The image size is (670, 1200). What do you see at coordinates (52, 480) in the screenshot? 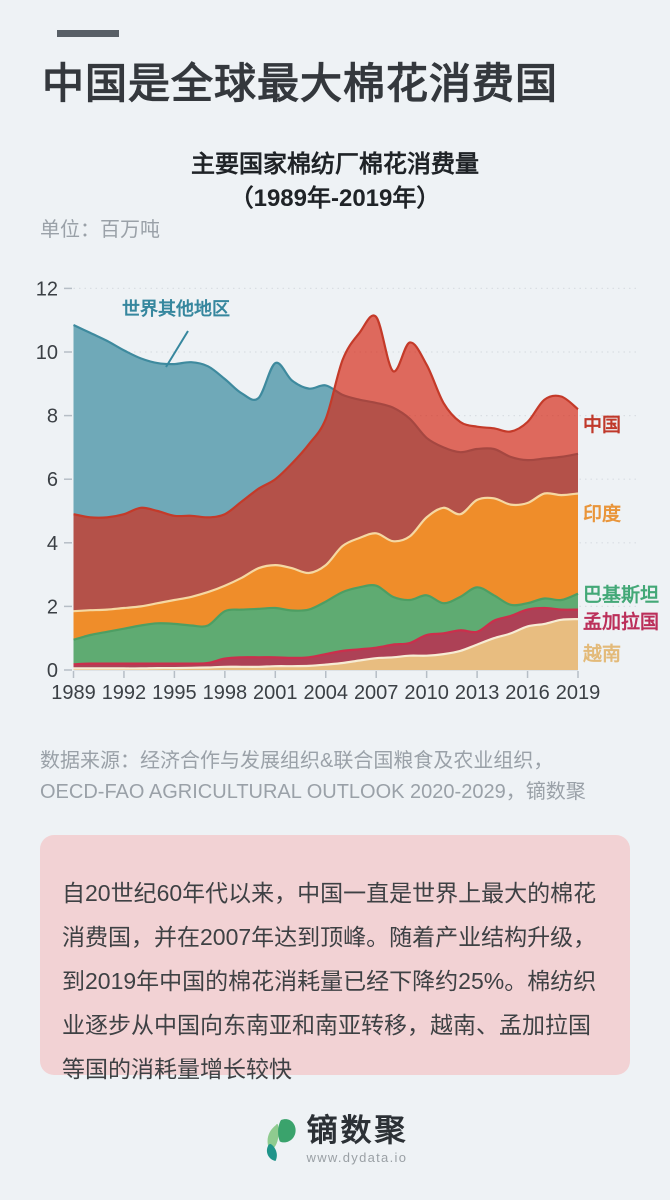
I see `svg-text: 6` at bounding box center [52, 480].